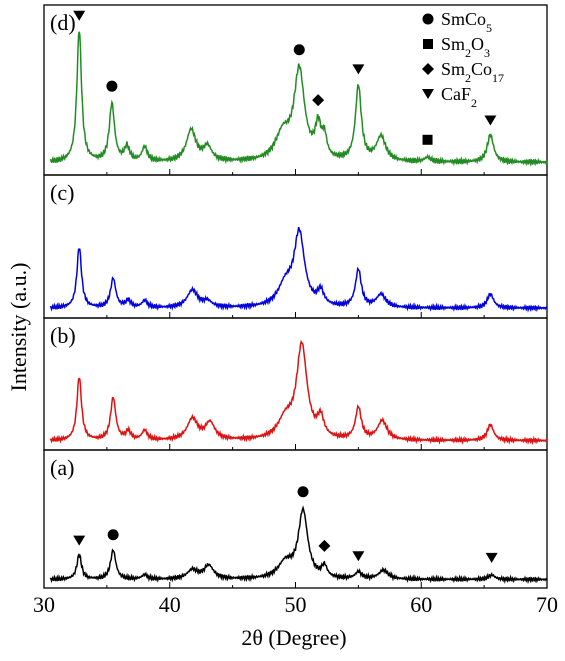 This screenshot has width=565, height=661. What do you see at coordinates (428, 69) in the screenshot?
I see `legend-marker-diamond` at bounding box center [428, 69].